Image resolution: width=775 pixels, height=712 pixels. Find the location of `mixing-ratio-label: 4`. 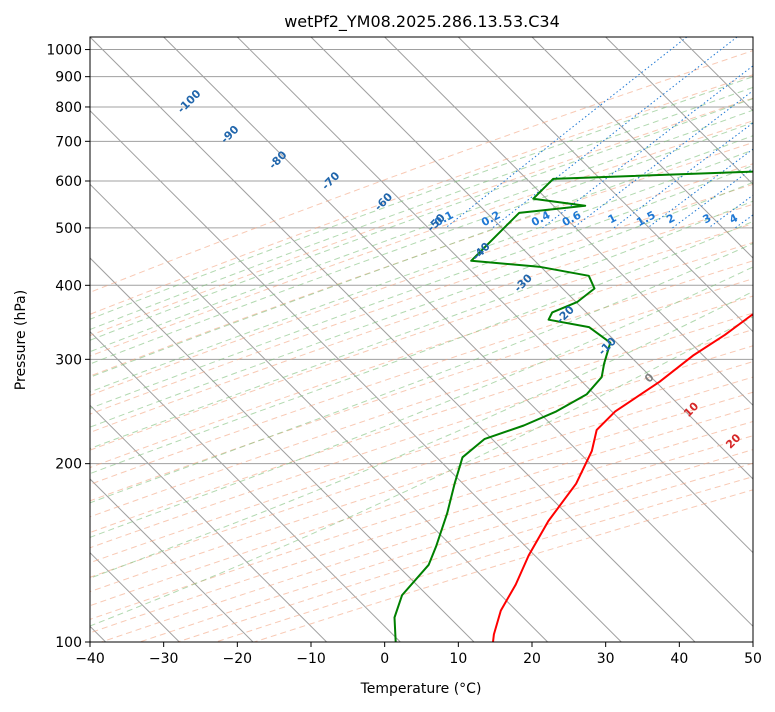

mixing-ratio-label: 4 is located at coordinates (733, 218).